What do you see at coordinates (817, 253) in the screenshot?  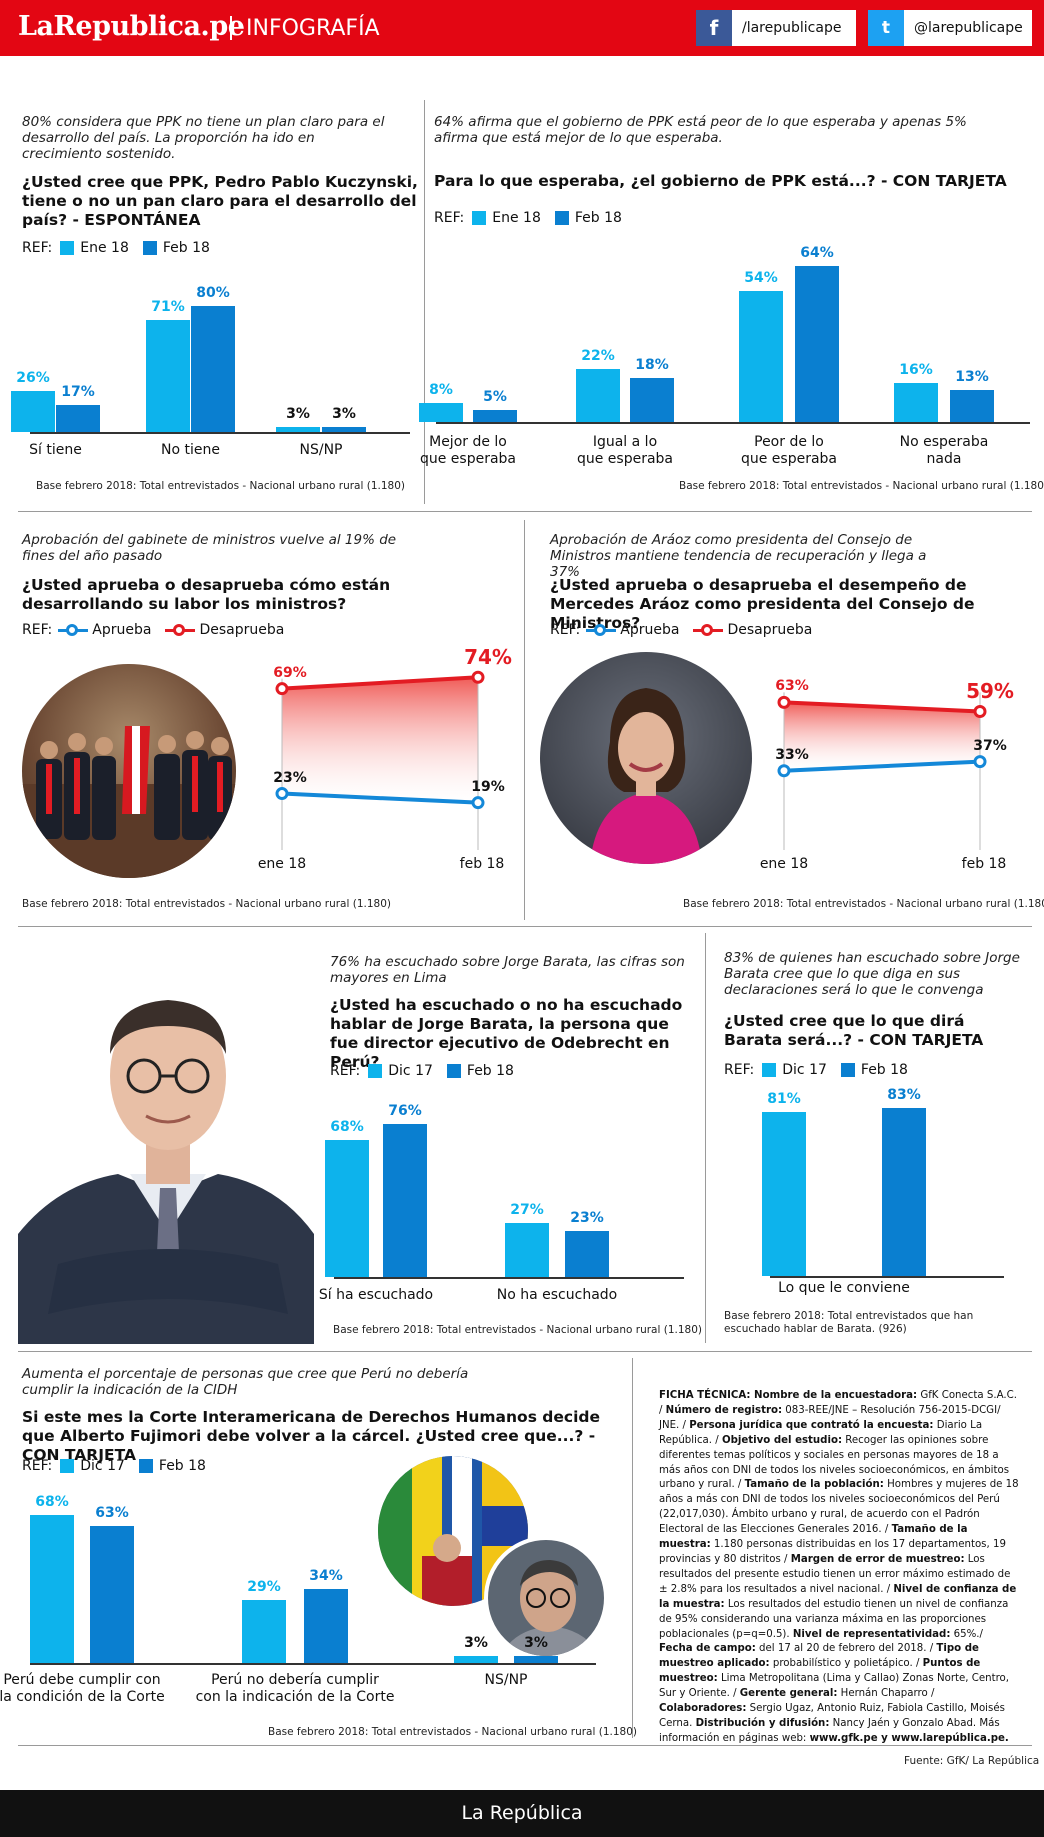 I see `data-label: 64%` at bounding box center [817, 253].